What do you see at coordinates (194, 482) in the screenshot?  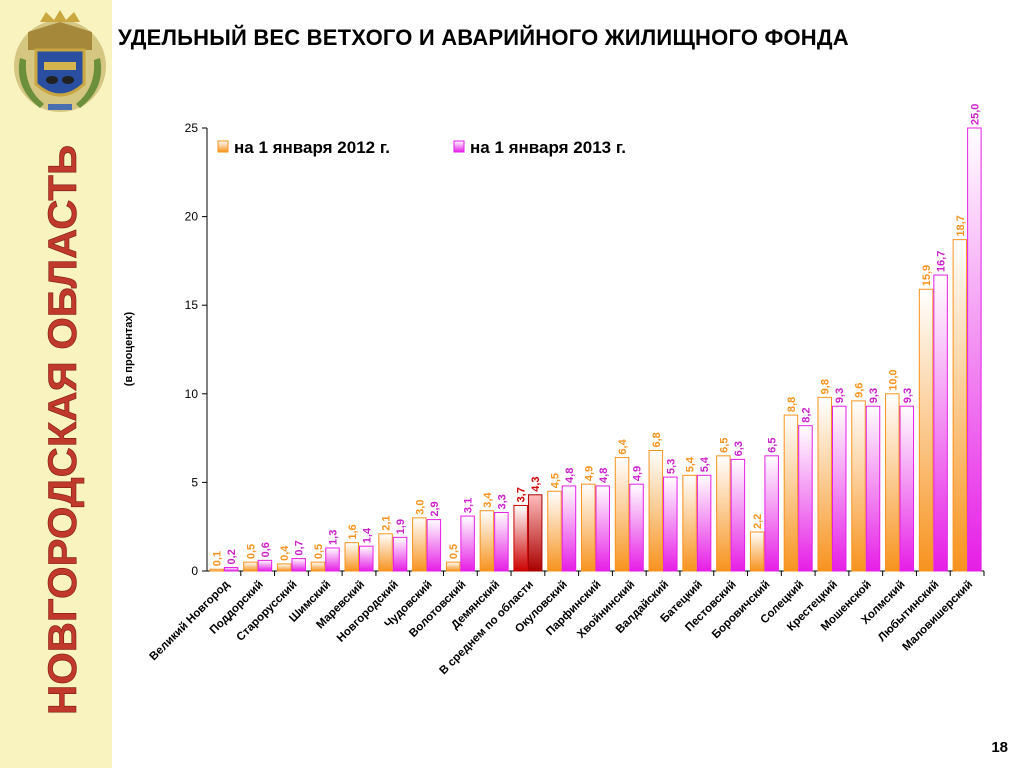 I see `y-tick-label: 5` at bounding box center [194, 482].